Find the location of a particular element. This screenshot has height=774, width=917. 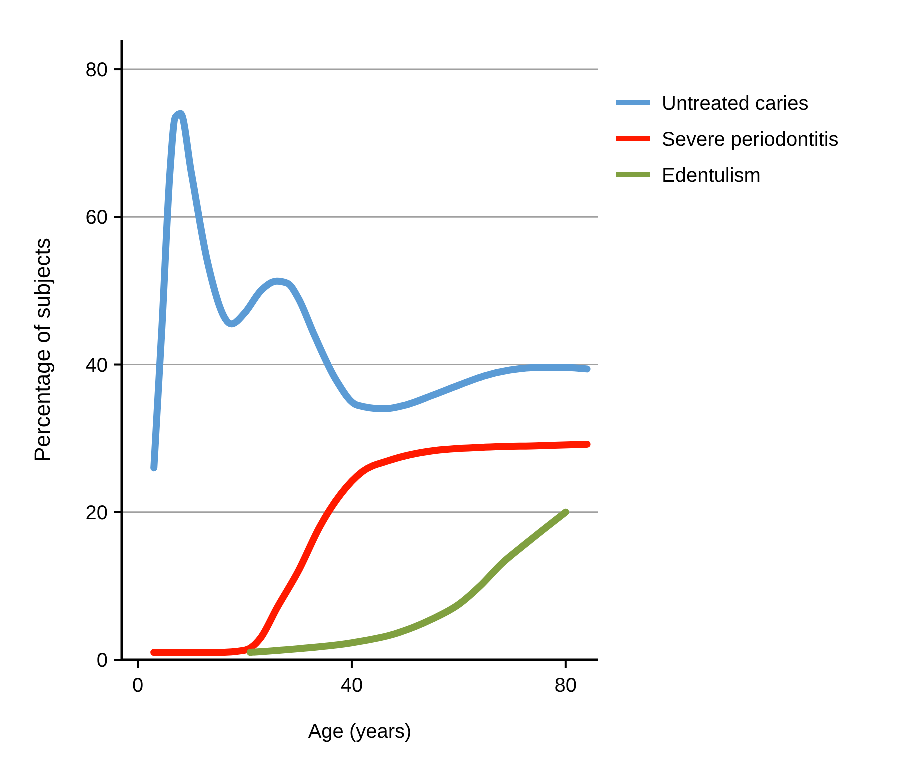

x-tick-label: 0 is located at coordinates (138, 686).